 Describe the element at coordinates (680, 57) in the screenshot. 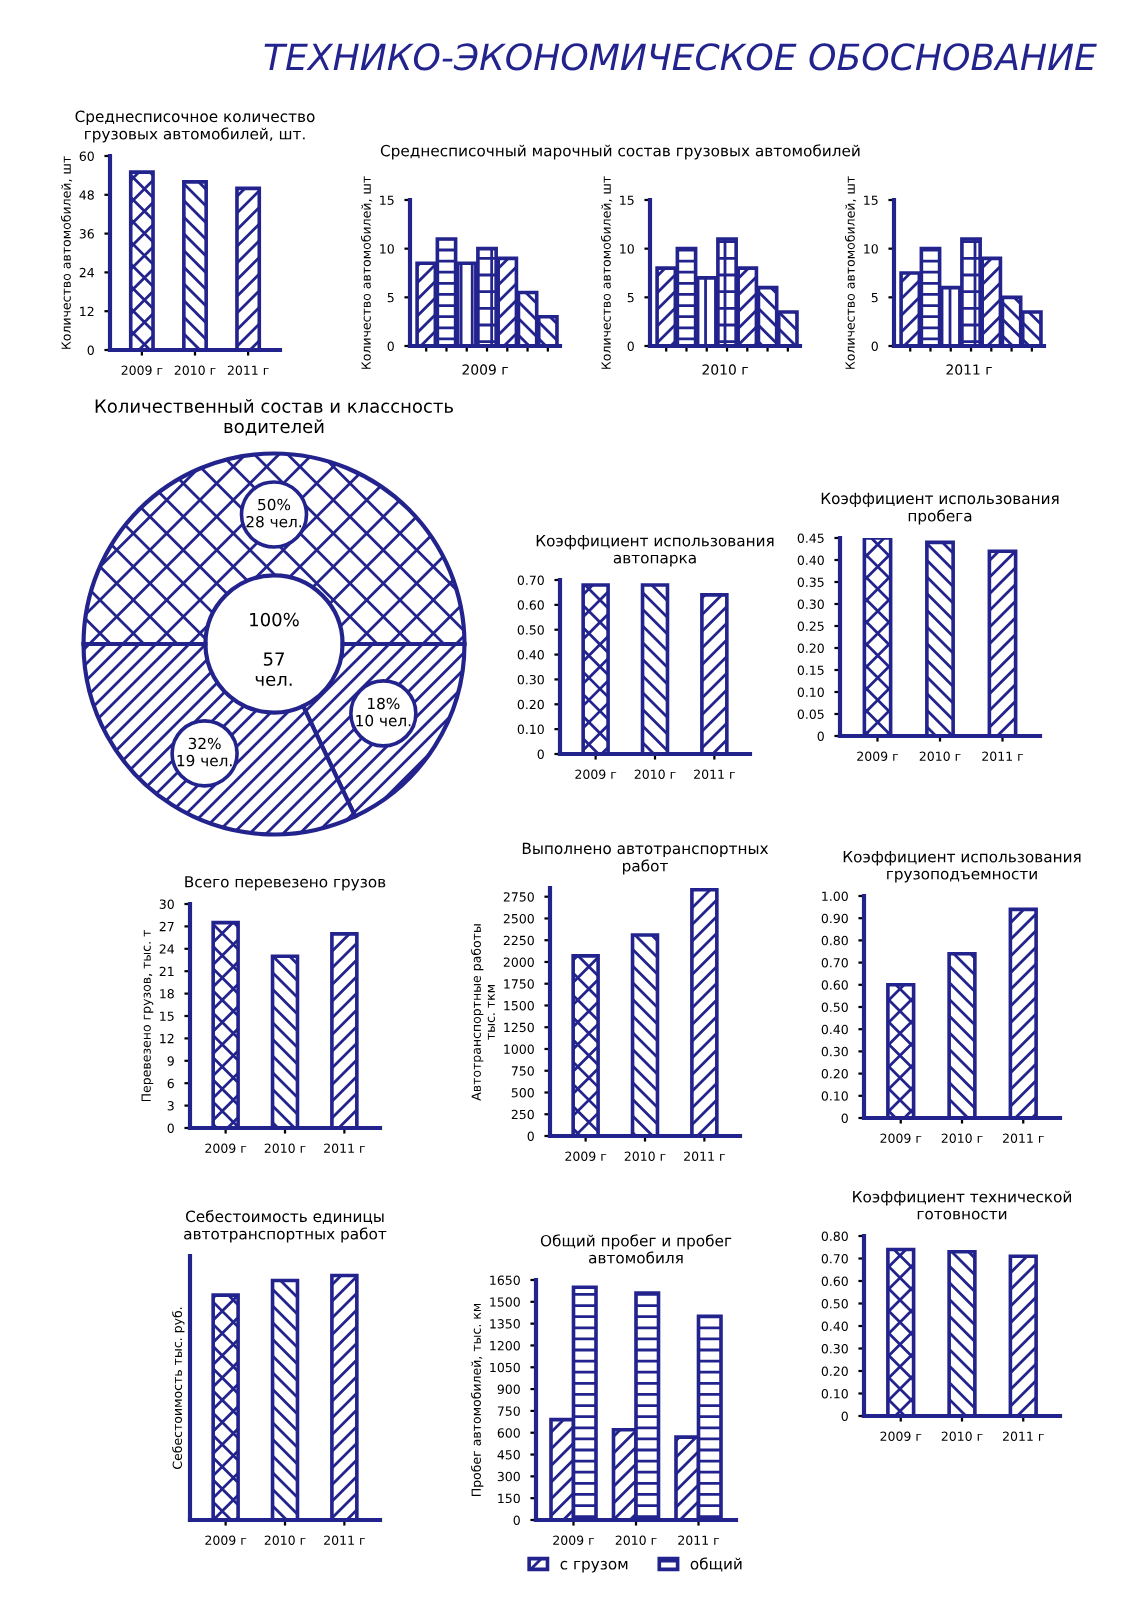

I see `text: ТЕХНИКО-ЭКОНОМИЧЕСКОЕ ОБОСНОВАНИЕ` at that location.